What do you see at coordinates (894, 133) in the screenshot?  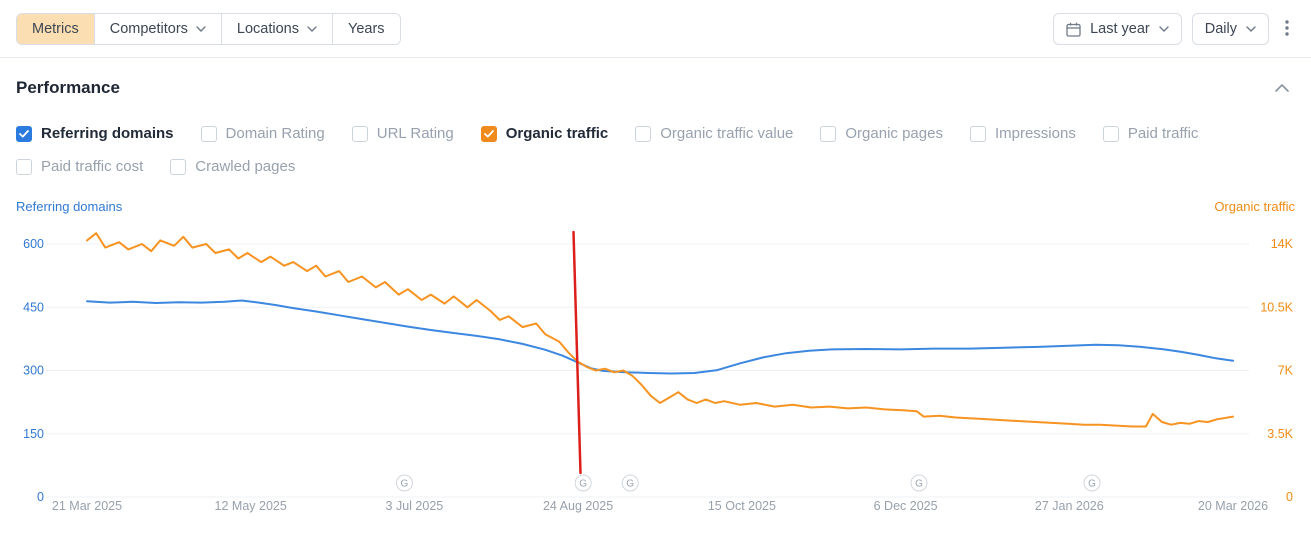 I see `metric-label: Organic pages` at bounding box center [894, 133].